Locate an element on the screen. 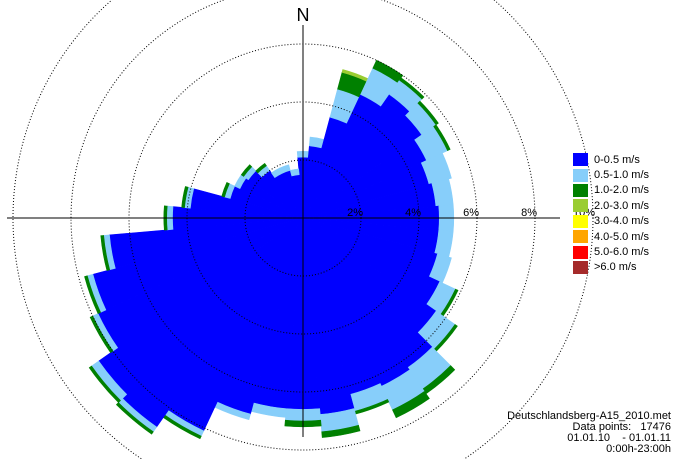  legend-label: 5.0-6.0 m/s is located at coordinates (622, 252).